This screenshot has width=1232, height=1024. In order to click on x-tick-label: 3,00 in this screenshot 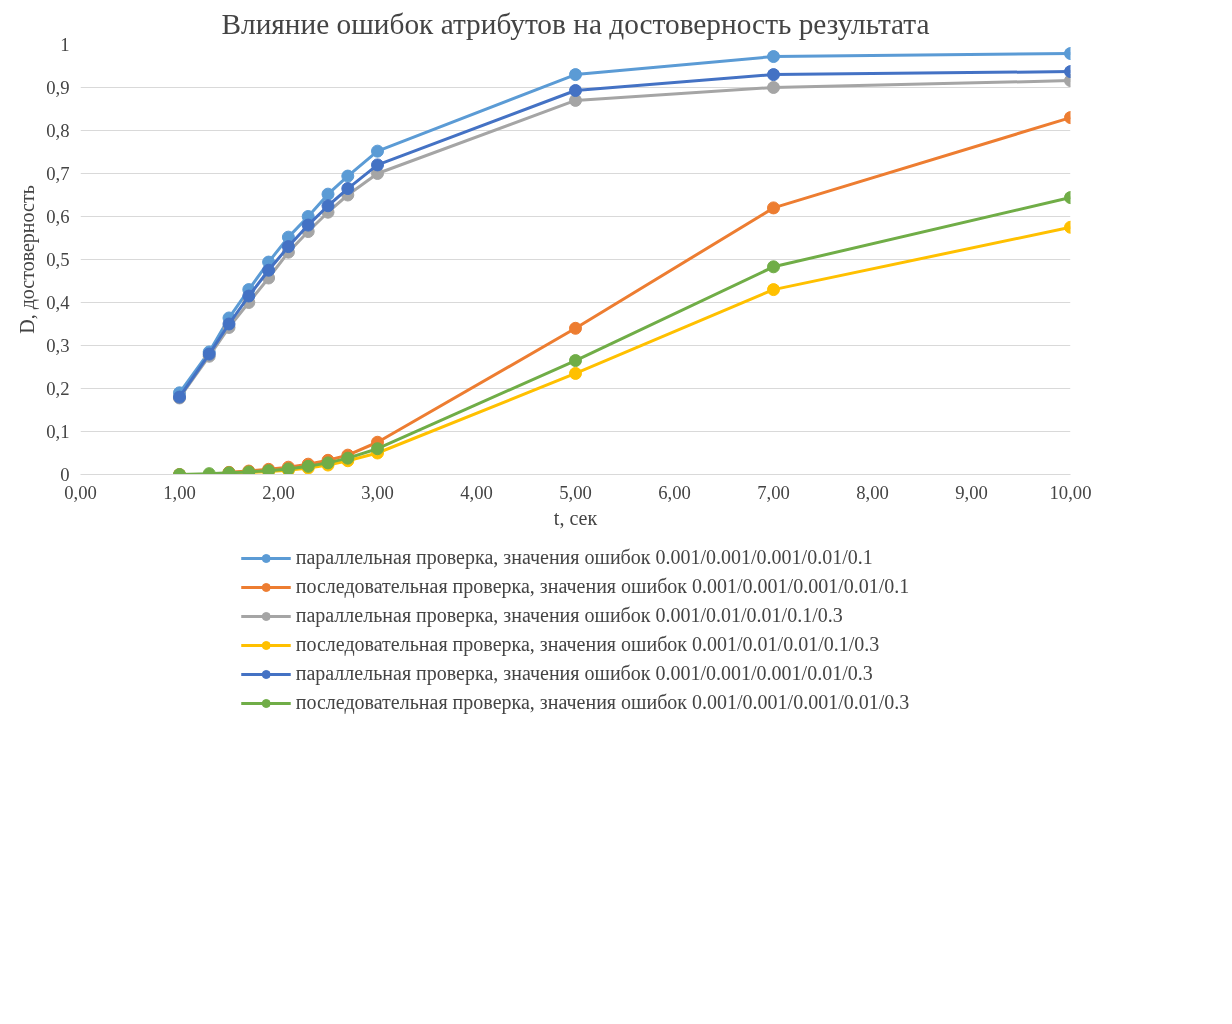, I will do `click(377, 492)`.